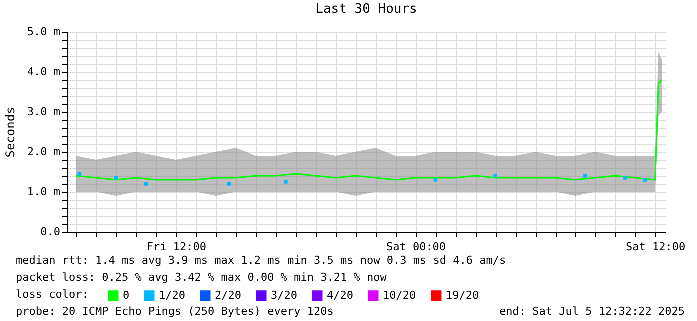 The image size is (697, 321). What do you see at coordinates (52, 294) in the screenshot?
I see `text: loss color:` at bounding box center [52, 294].